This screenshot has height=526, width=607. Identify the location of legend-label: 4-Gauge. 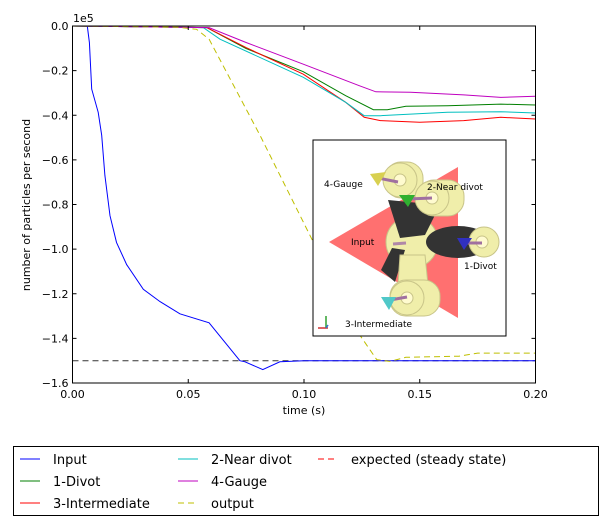
(239, 482).